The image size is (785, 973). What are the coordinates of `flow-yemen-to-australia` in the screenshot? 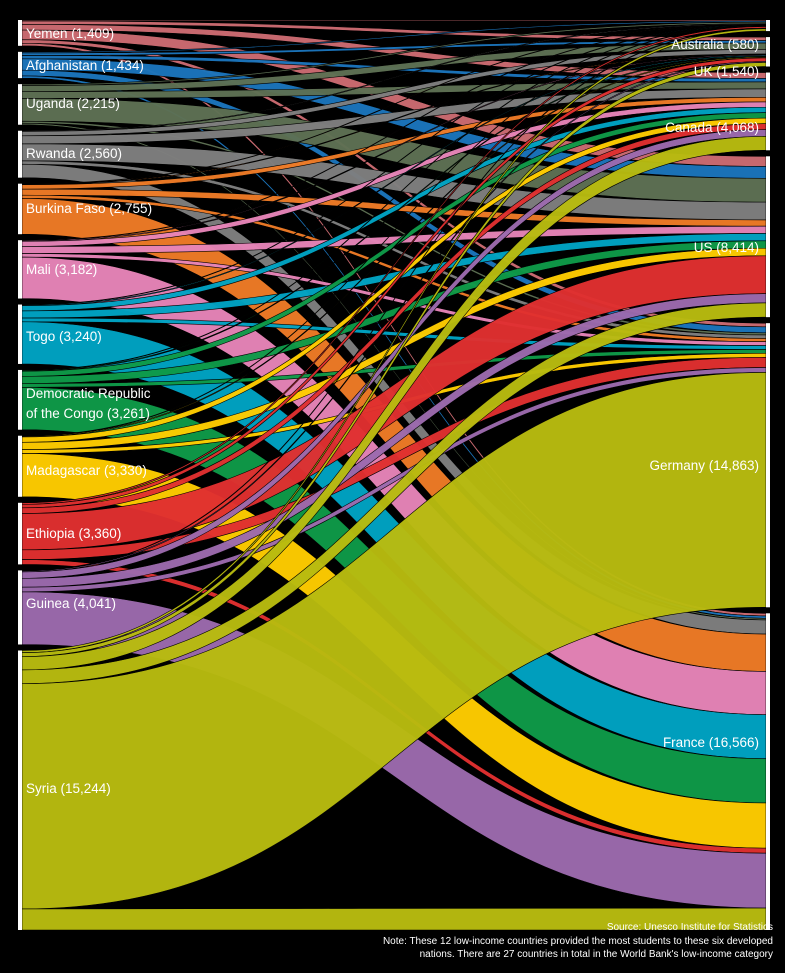 It's located at (394, 20).